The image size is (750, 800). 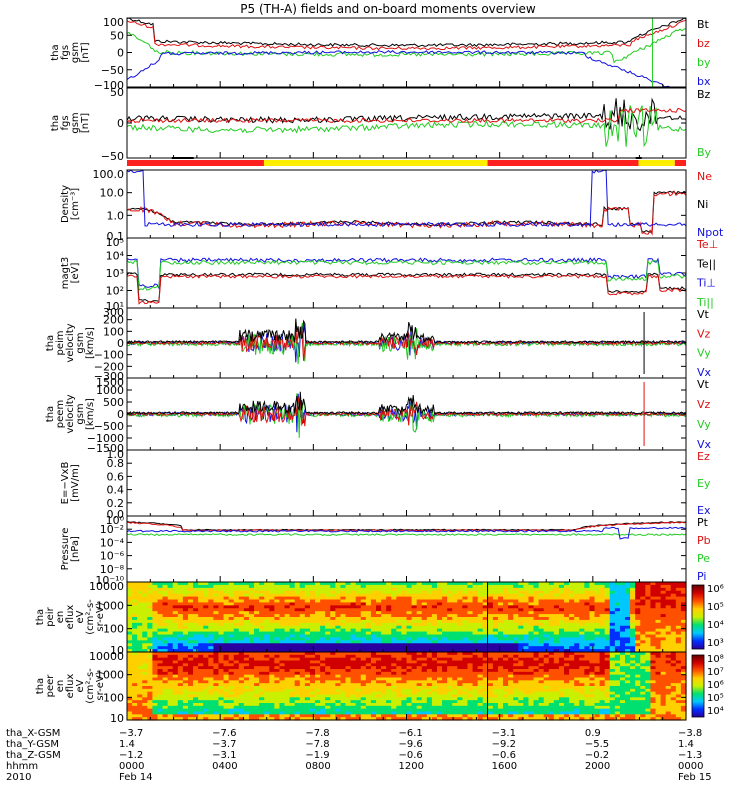 What do you see at coordinates (65, 549) in the screenshot?
I see `ylabel-line: Pressure` at bounding box center [65, 549].